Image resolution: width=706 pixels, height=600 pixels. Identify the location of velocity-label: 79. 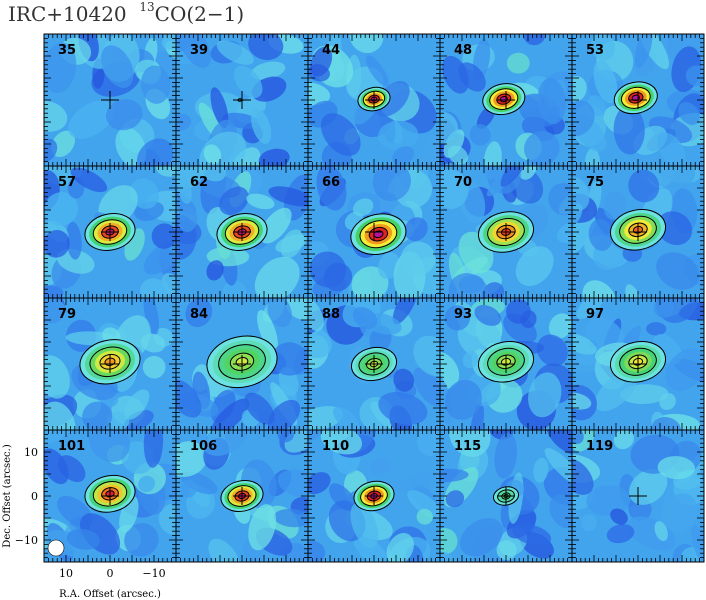
(67, 314).